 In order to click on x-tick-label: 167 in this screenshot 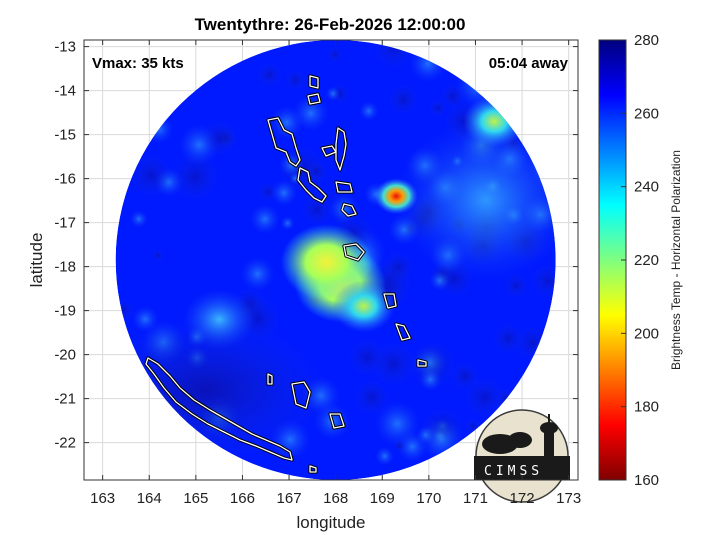, I will do `click(289, 498)`.